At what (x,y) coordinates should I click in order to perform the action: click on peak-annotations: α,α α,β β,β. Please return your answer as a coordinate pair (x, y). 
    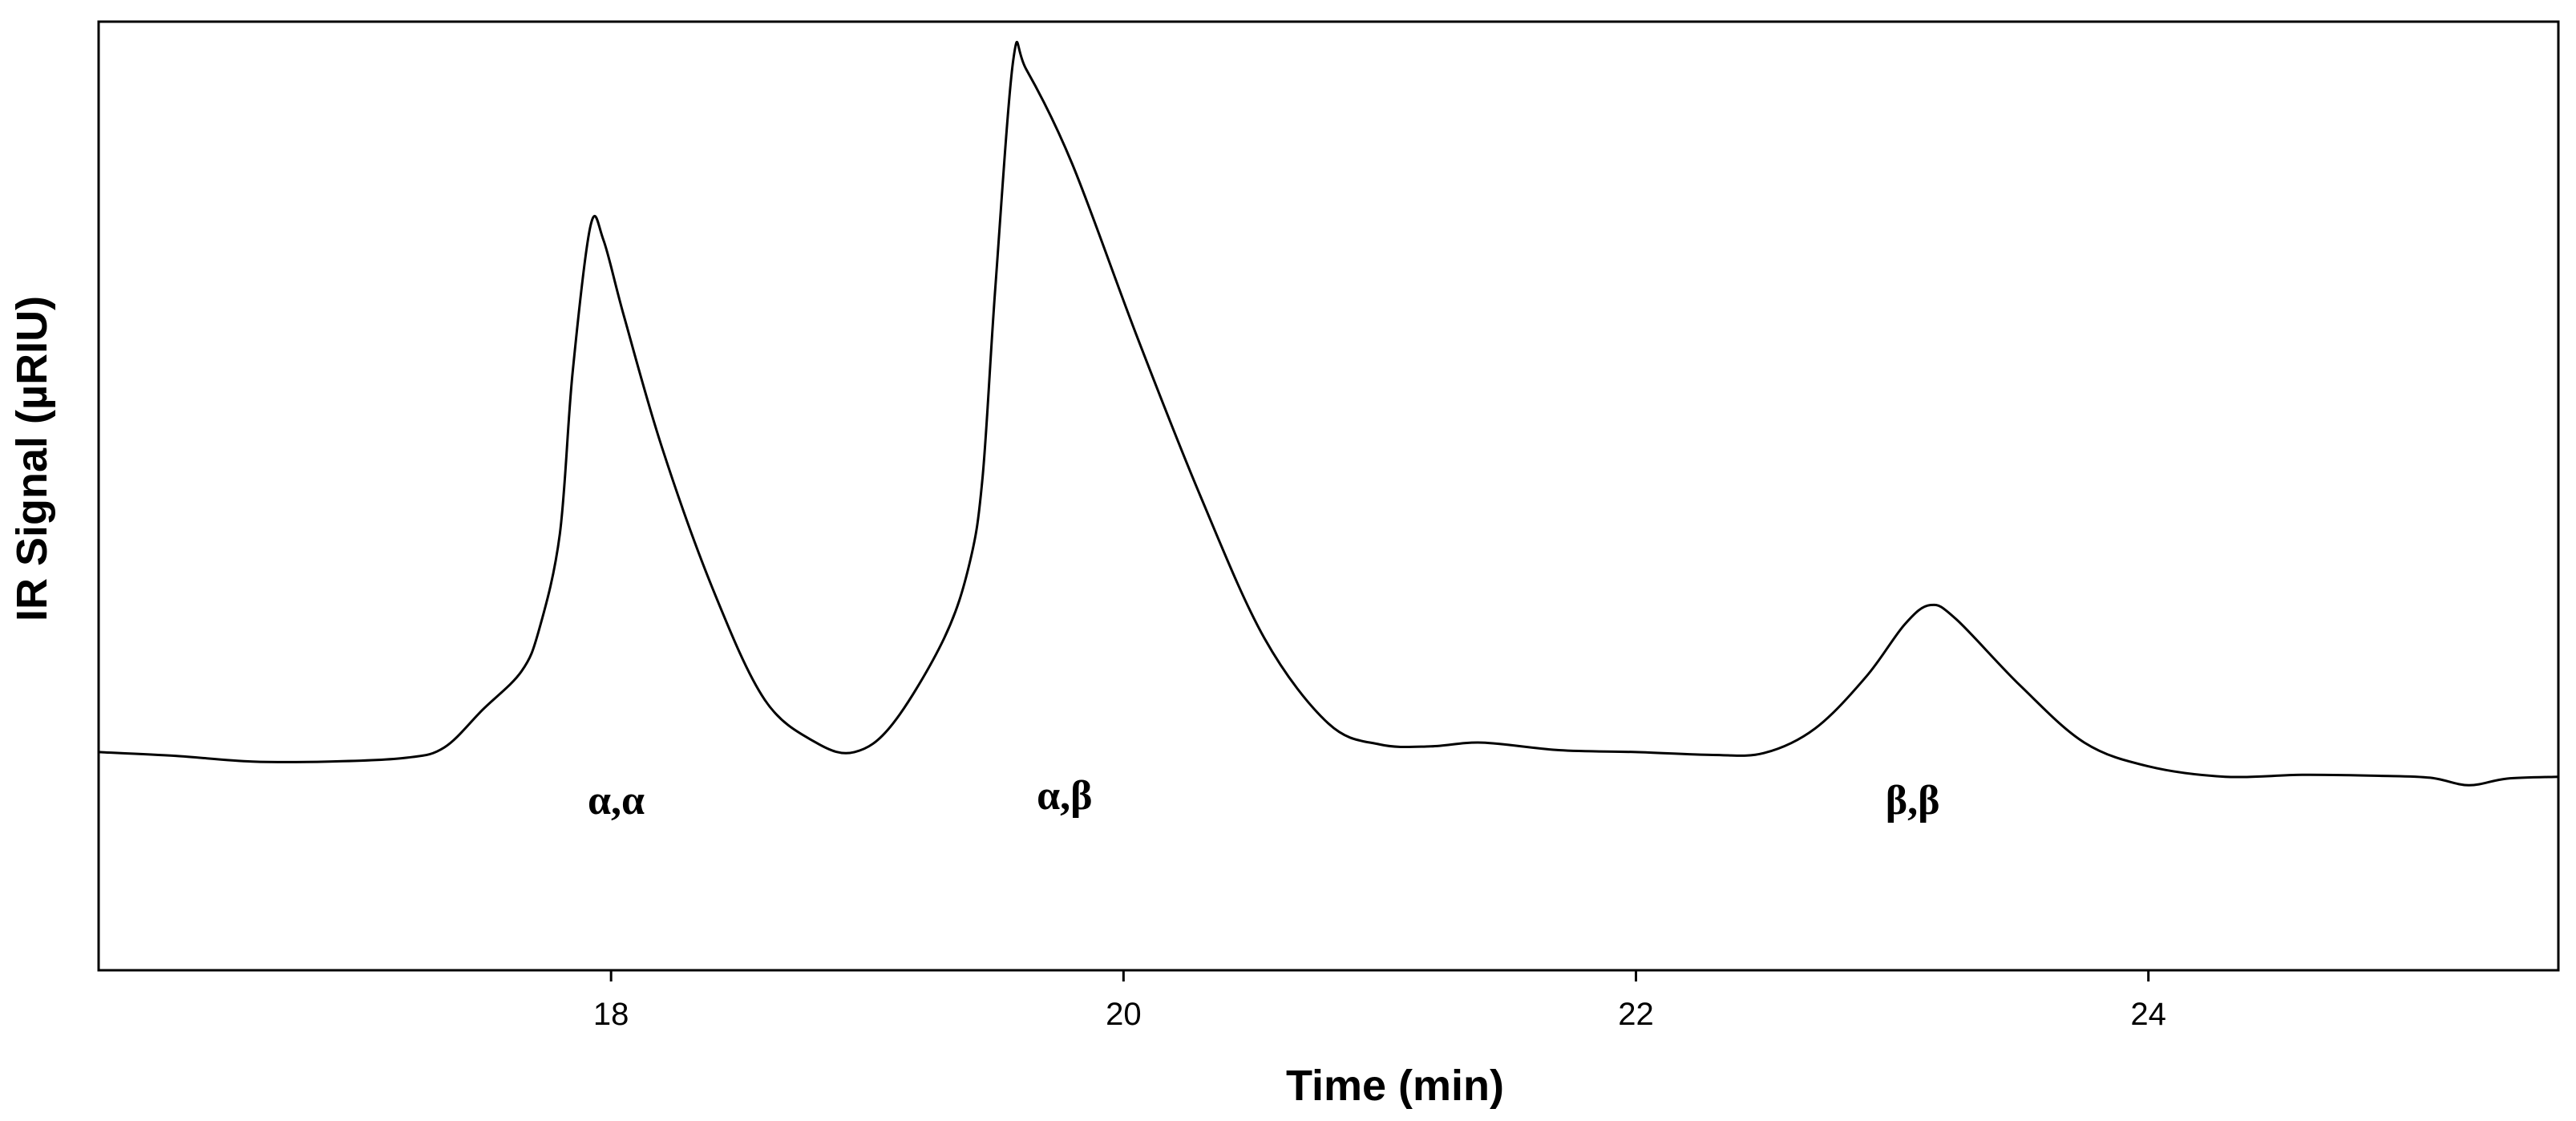
    Looking at the image, I should click on (1264, 798).